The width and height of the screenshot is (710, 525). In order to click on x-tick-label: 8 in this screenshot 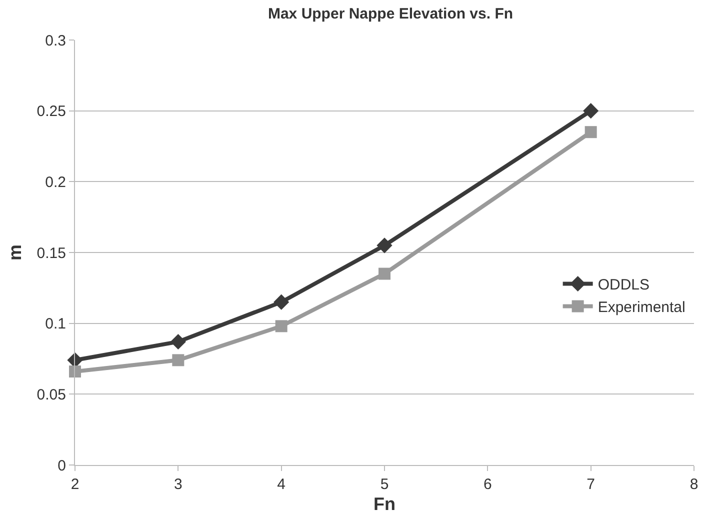, I will do `click(694, 484)`.